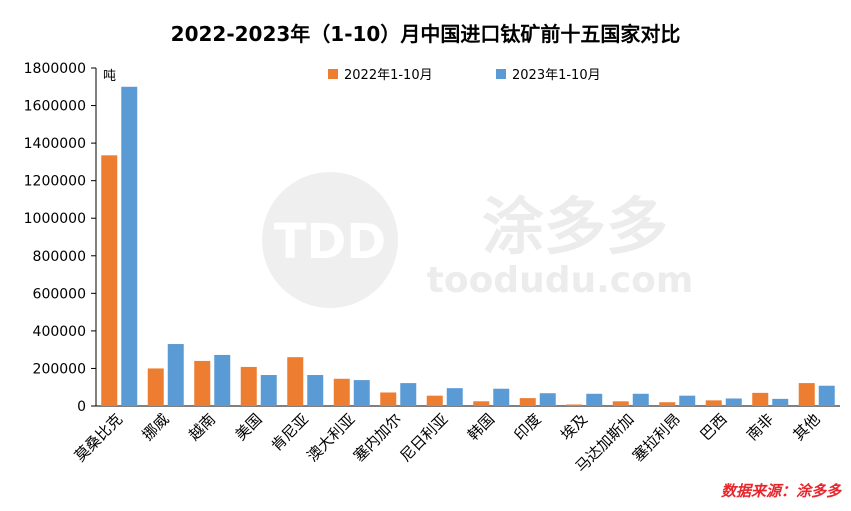  What do you see at coordinates (388, 75) in the screenshot?
I see `legend-label: 2022年1-10月` at bounding box center [388, 75].